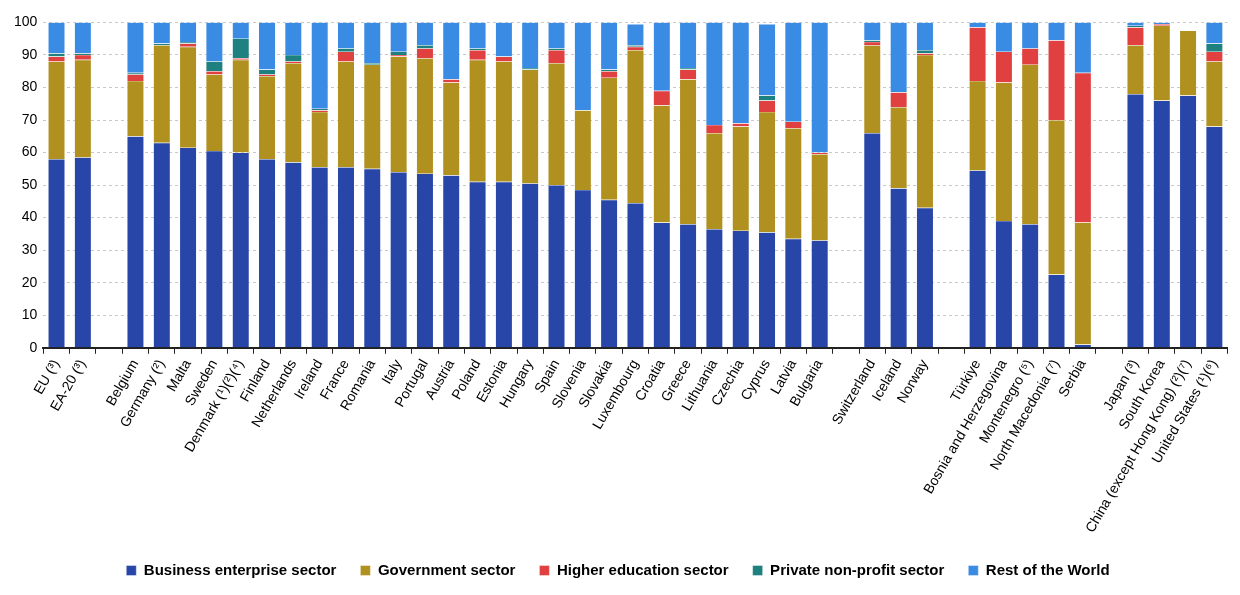 This screenshot has width=1240, height=595. I want to click on legend-label: Business enterprise sector, so click(240, 569).